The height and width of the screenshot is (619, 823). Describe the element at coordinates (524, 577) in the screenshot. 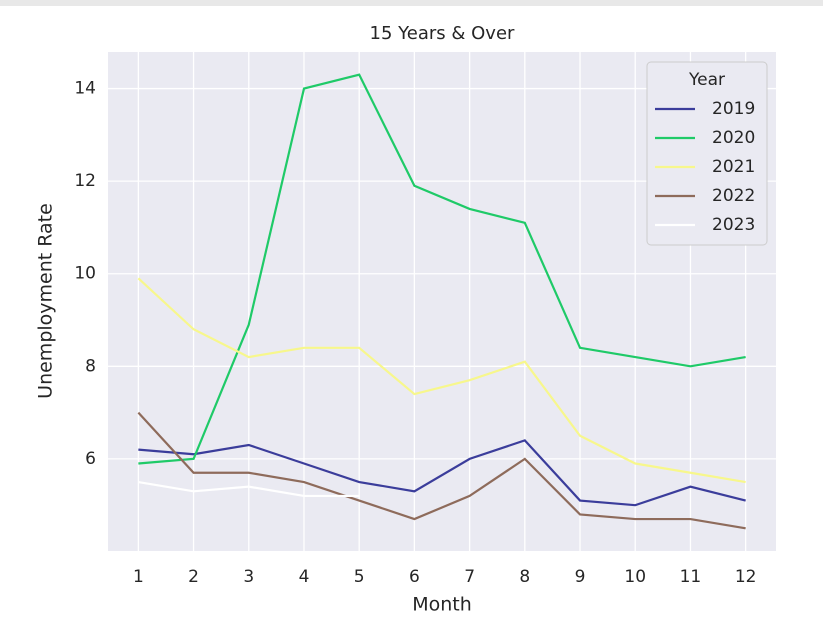

I see `x-tick-label: 8` at that location.